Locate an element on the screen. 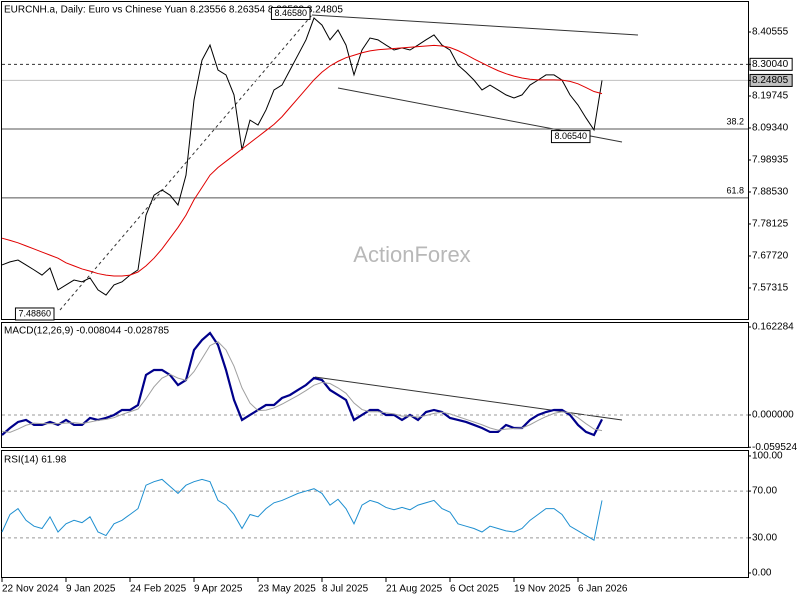 This screenshot has width=800, height=600. y-tick-label: 30.00 is located at coordinates (764, 538).